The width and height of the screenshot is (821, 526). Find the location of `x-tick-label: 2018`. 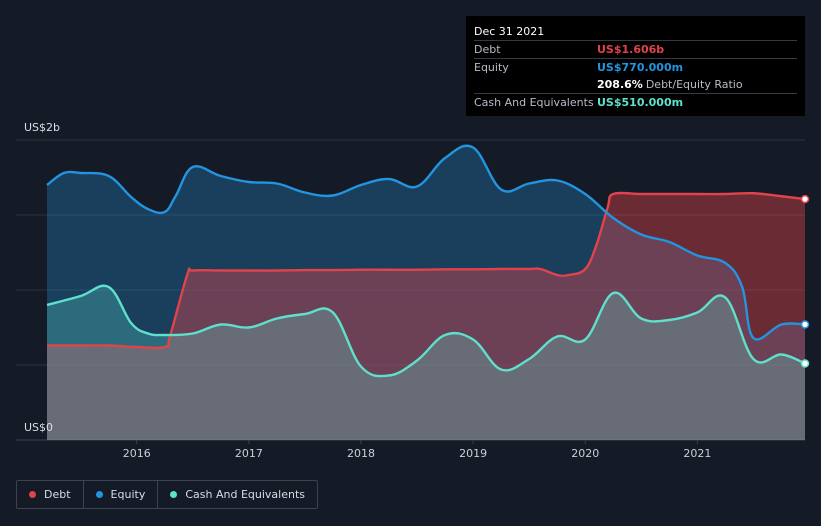

x-tick-label: 2018 is located at coordinates (361, 453).